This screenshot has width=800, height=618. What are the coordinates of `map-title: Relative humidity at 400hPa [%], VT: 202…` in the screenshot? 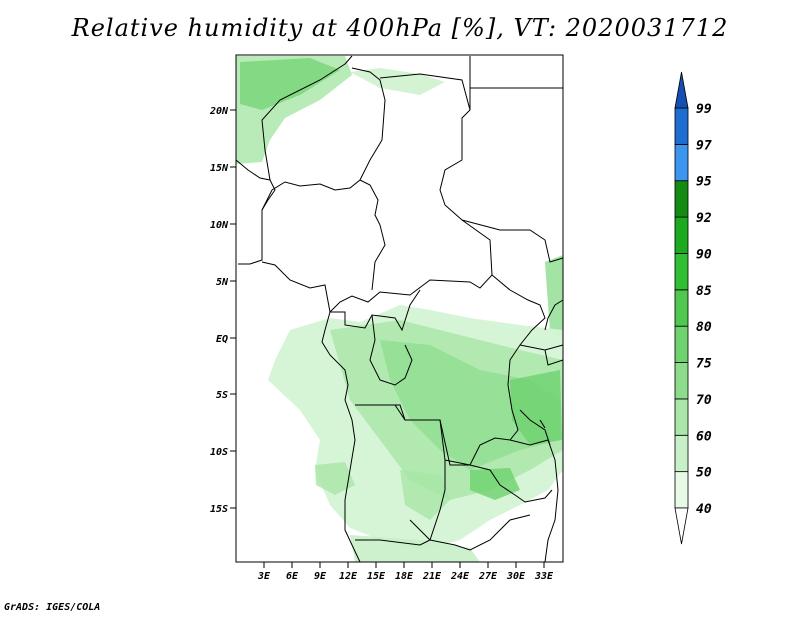 It's located at (400, 28).